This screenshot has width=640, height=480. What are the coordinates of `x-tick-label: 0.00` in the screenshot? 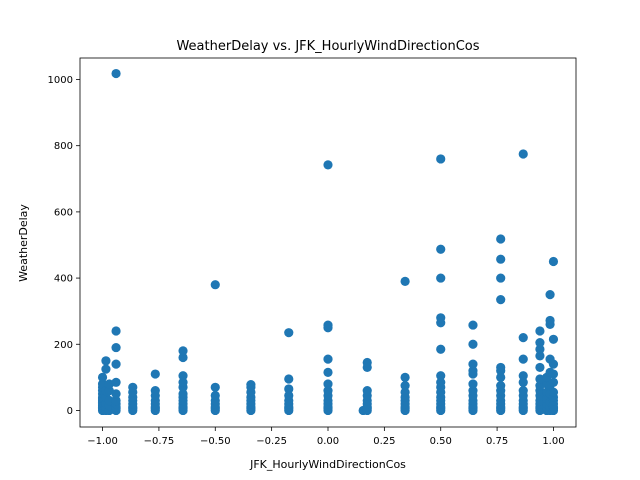 It's located at (328, 441).